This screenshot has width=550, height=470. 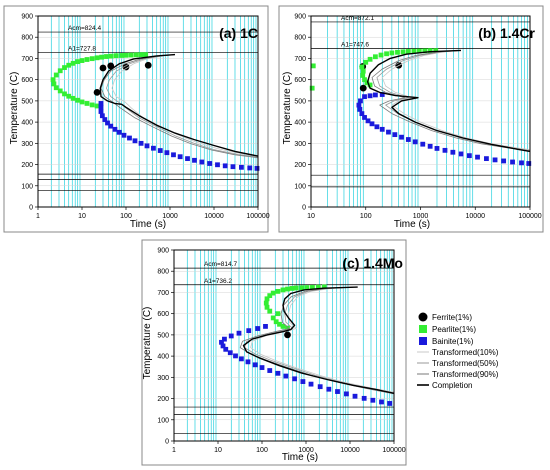 What do you see at coordinates (27, 101) in the screenshot?
I see `y-tick-label: 500` at bounding box center [27, 101].